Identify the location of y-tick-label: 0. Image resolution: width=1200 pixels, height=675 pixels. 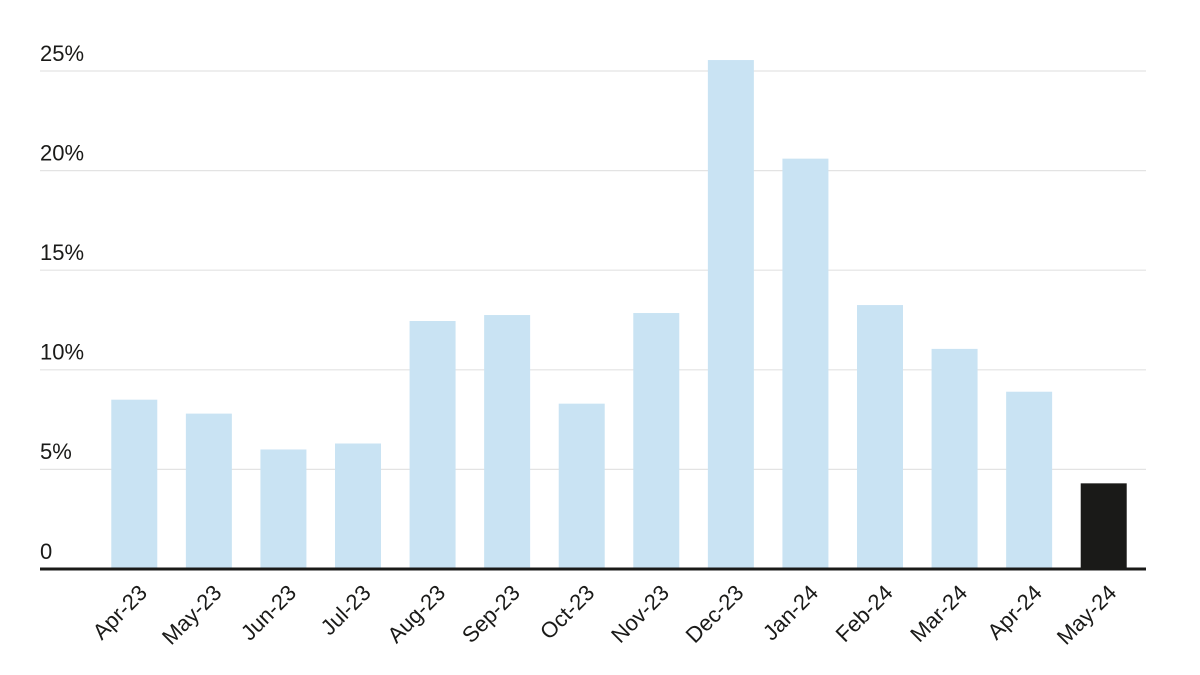
(46, 551).